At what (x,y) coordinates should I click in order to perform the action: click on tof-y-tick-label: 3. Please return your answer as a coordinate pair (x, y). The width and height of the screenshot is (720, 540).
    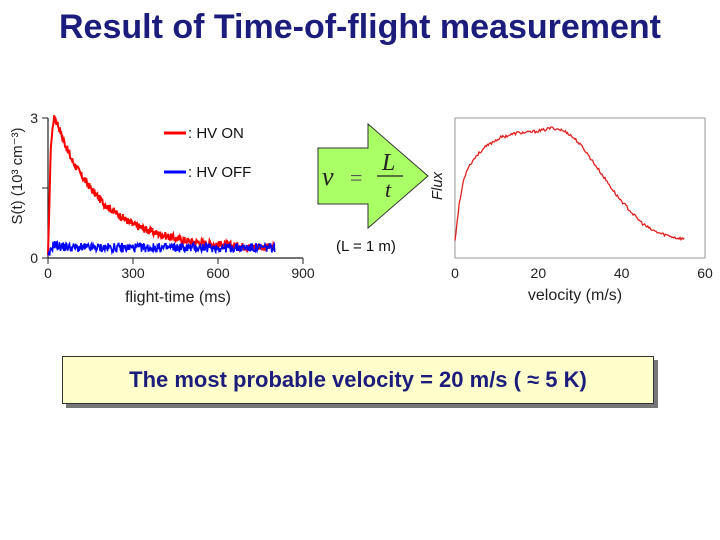
    Looking at the image, I should click on (34, 118).